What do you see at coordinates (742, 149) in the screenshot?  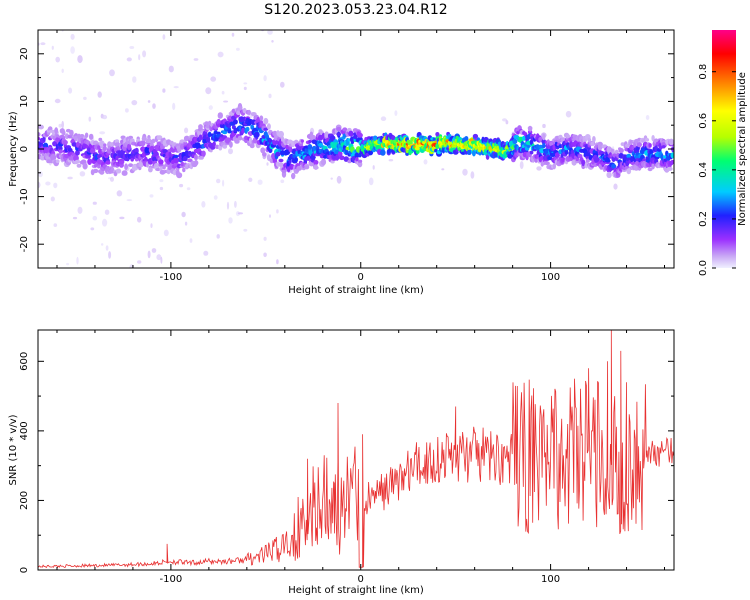 I see `colorbar-label: Normalized spectral amplitude` at bounding box center [742, 149].